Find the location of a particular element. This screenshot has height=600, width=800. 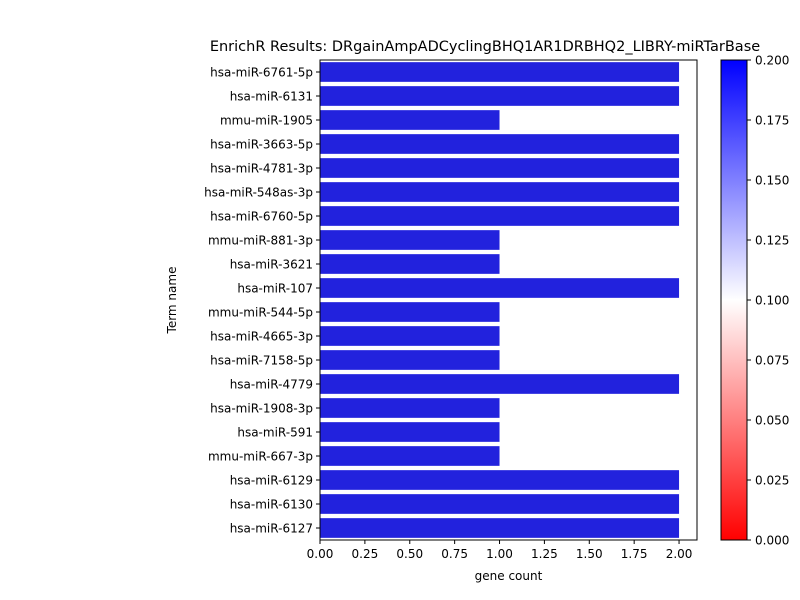

bar-mmu-miR-544-5p is located at coordinates (410, 312).